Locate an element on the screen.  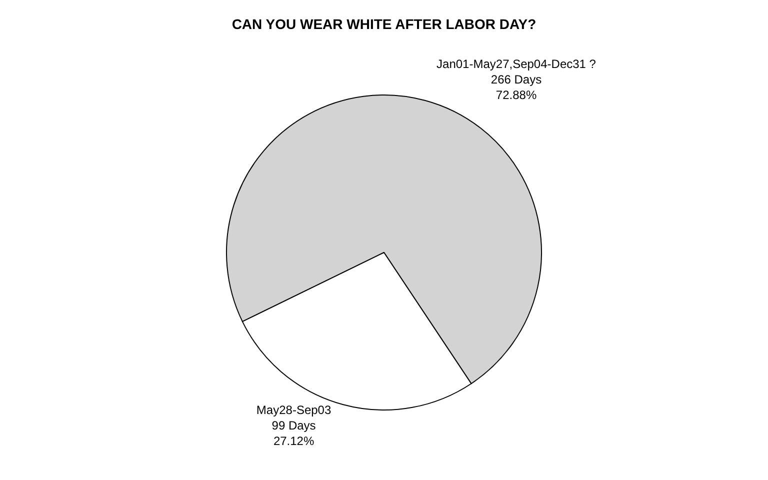
chart-title: CAN YOU WEAR WHITE AFTER LABOR DAY? is located at coordinates (384, 24).